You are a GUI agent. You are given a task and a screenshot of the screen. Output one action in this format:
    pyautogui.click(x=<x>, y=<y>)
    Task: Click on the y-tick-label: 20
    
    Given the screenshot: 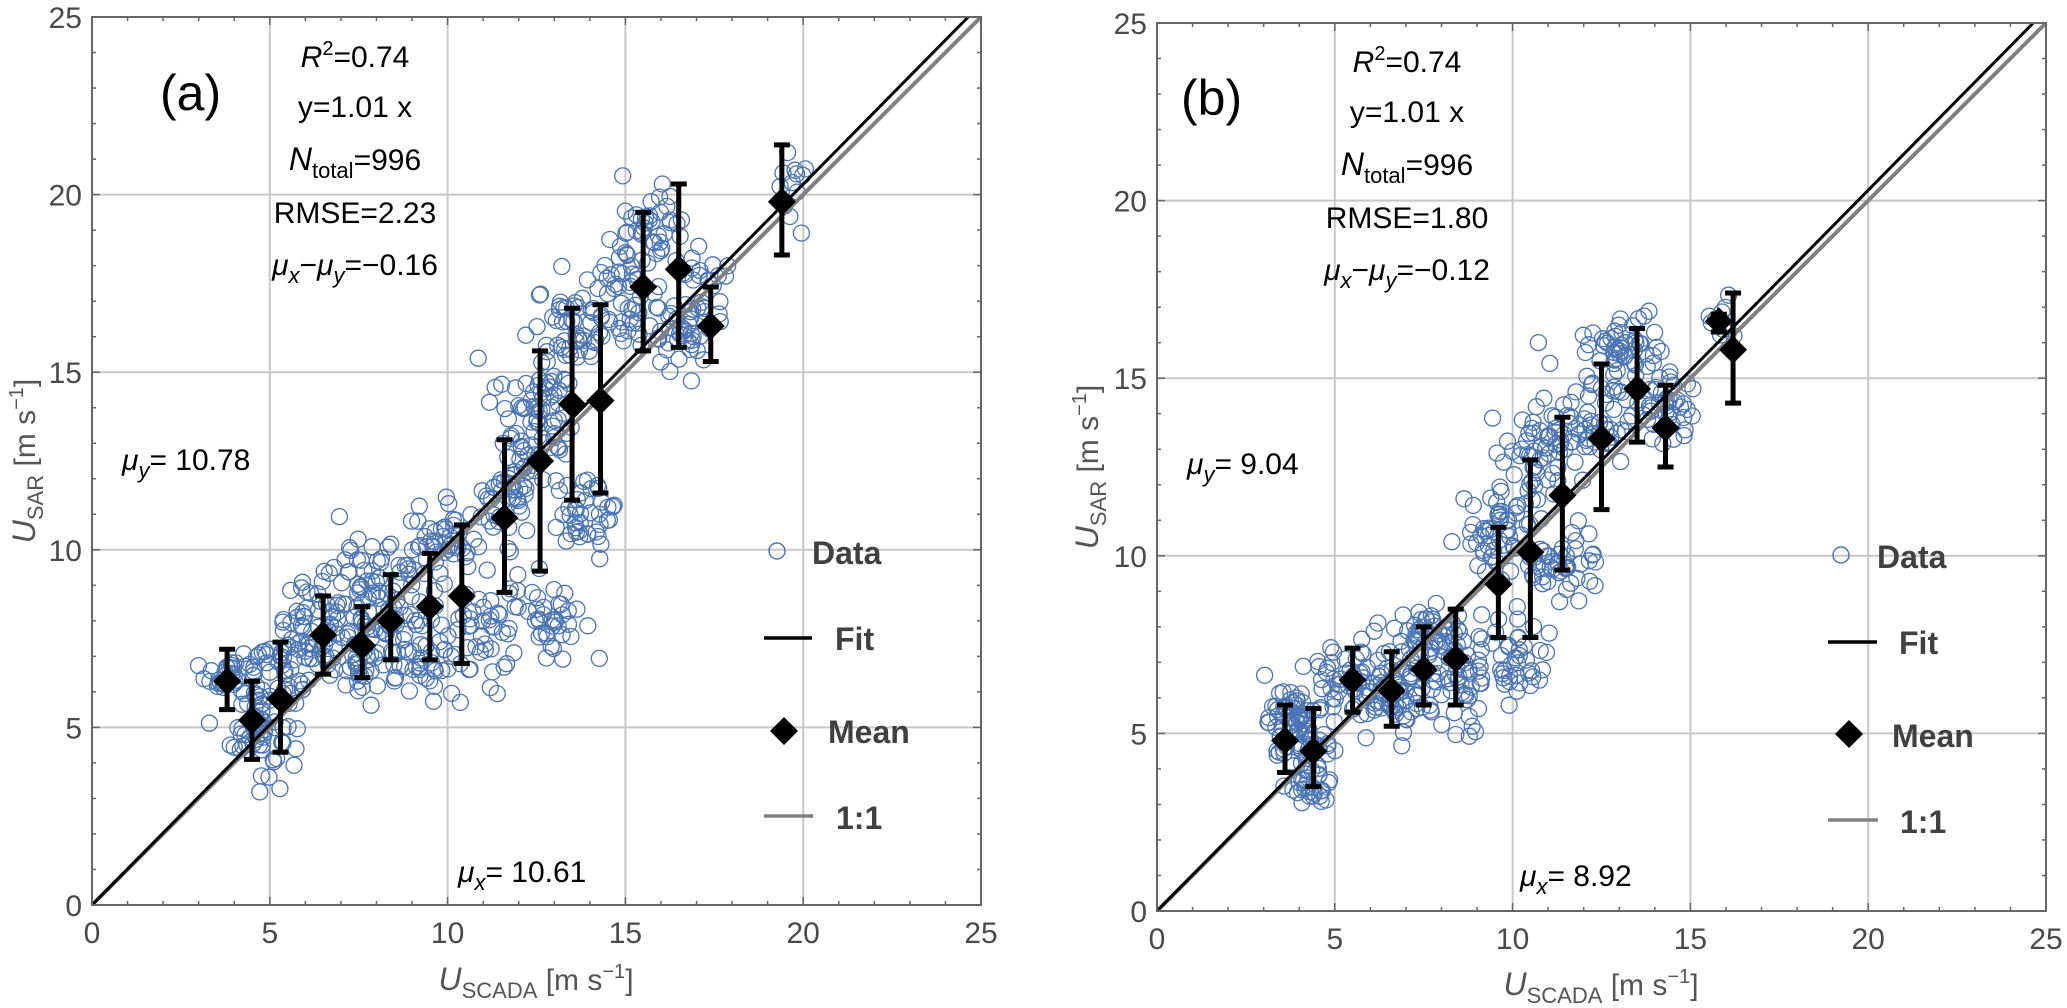 What is the action you would take?
    pyautogui.click(x=1130, y=202)
    